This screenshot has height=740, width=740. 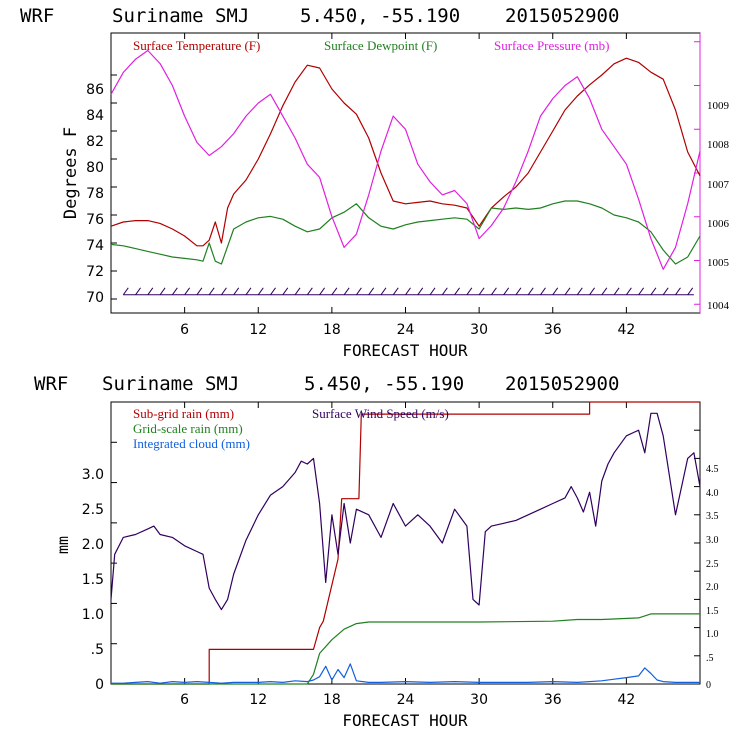 I want to click on chart1-y2tick-label: 1007, so click(x=718, y=185).